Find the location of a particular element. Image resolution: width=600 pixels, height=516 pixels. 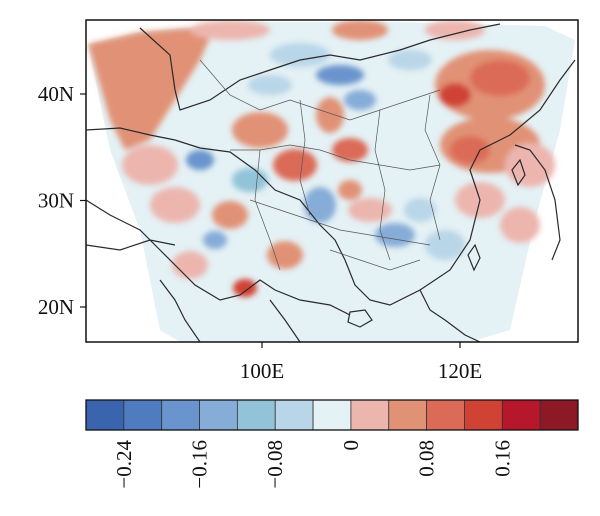

lat-tick-label: 30N is located at coordinates (56, 201).